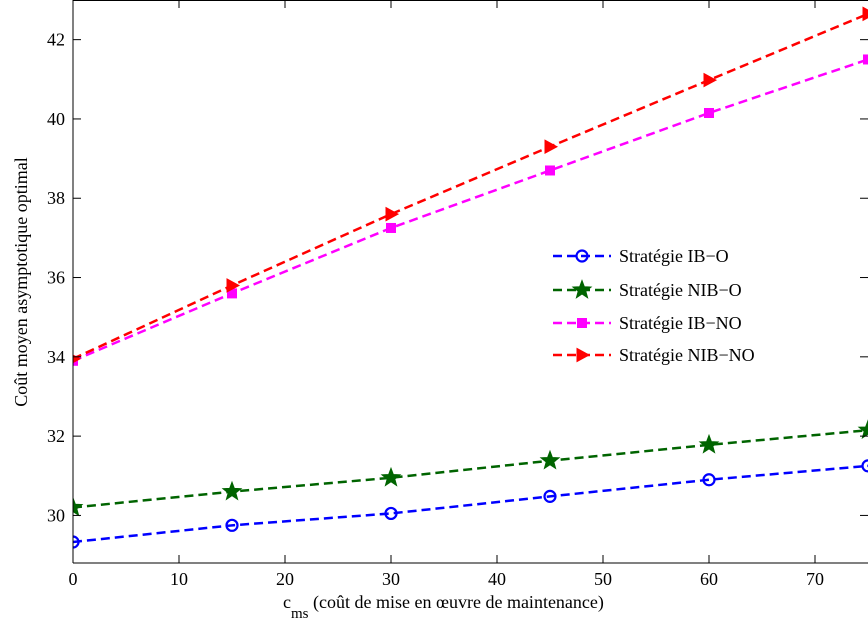  I want to click on legend-item: Stratégie NIB−NO, so click(654, 355).